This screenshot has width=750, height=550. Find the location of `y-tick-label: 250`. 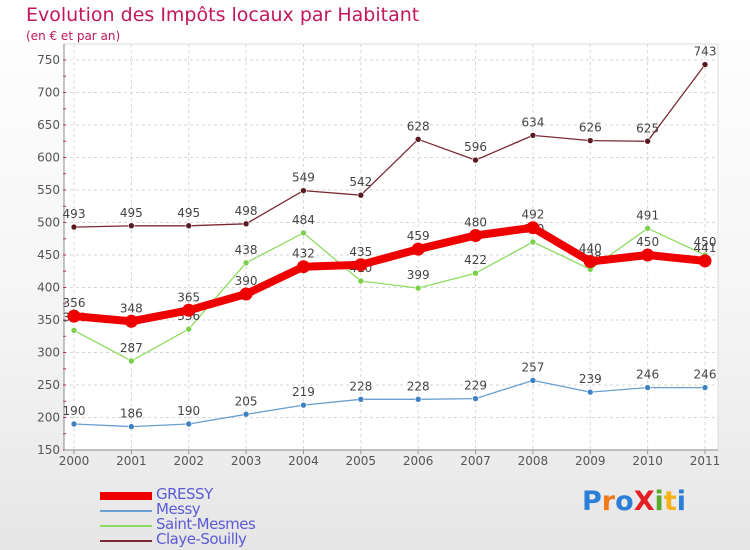

y-tick-label: 250 is located at coordinates (48, 385).